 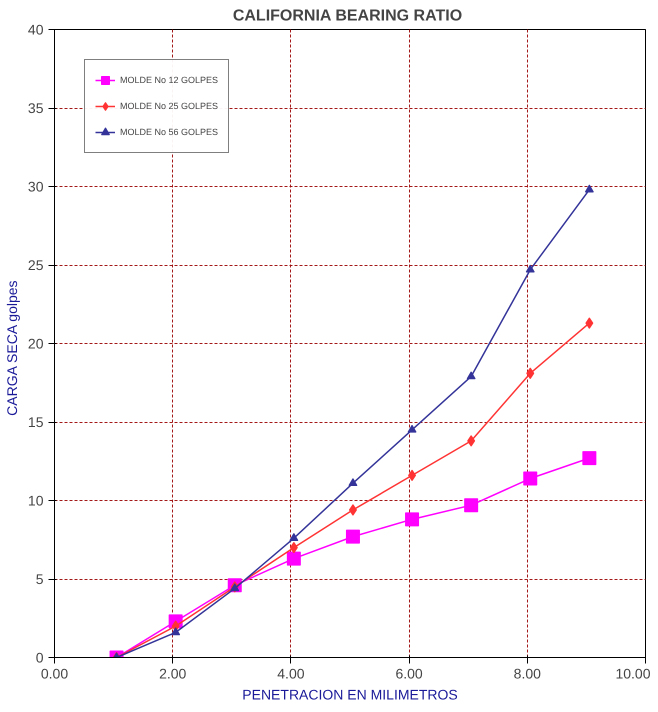 What do you see at coordinates (12, 348) in the screenshot?
I see `y-axis-title: CARGA SECA golpes` at bounding box center [12, 348].